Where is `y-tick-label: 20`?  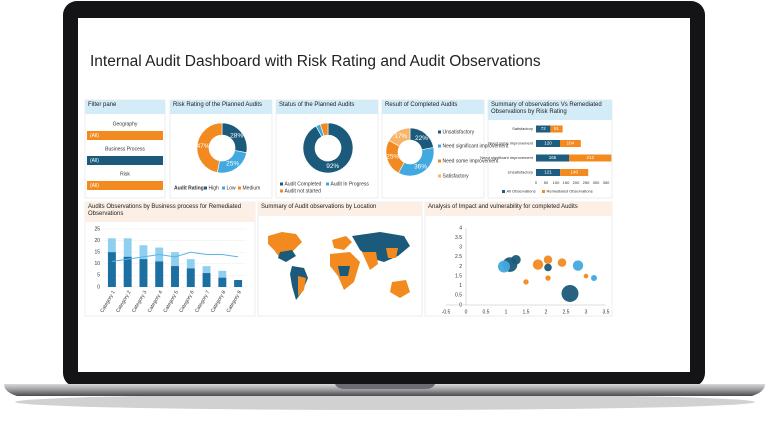 y-tick-label: 20 is located at coordinates (97, 241).